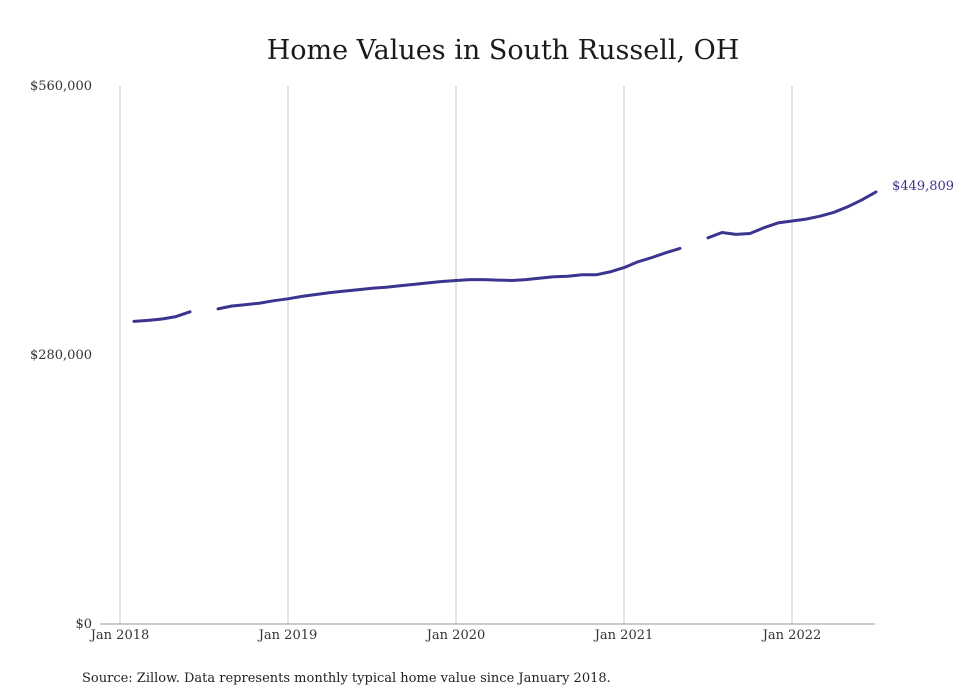 The width and height of the screenshot is (980, 699). What do you see at coordinates (503, 50) in the screenshot?
I see `chart-title: Home Values in South Russell, OH` at bounding box center [503, 50].